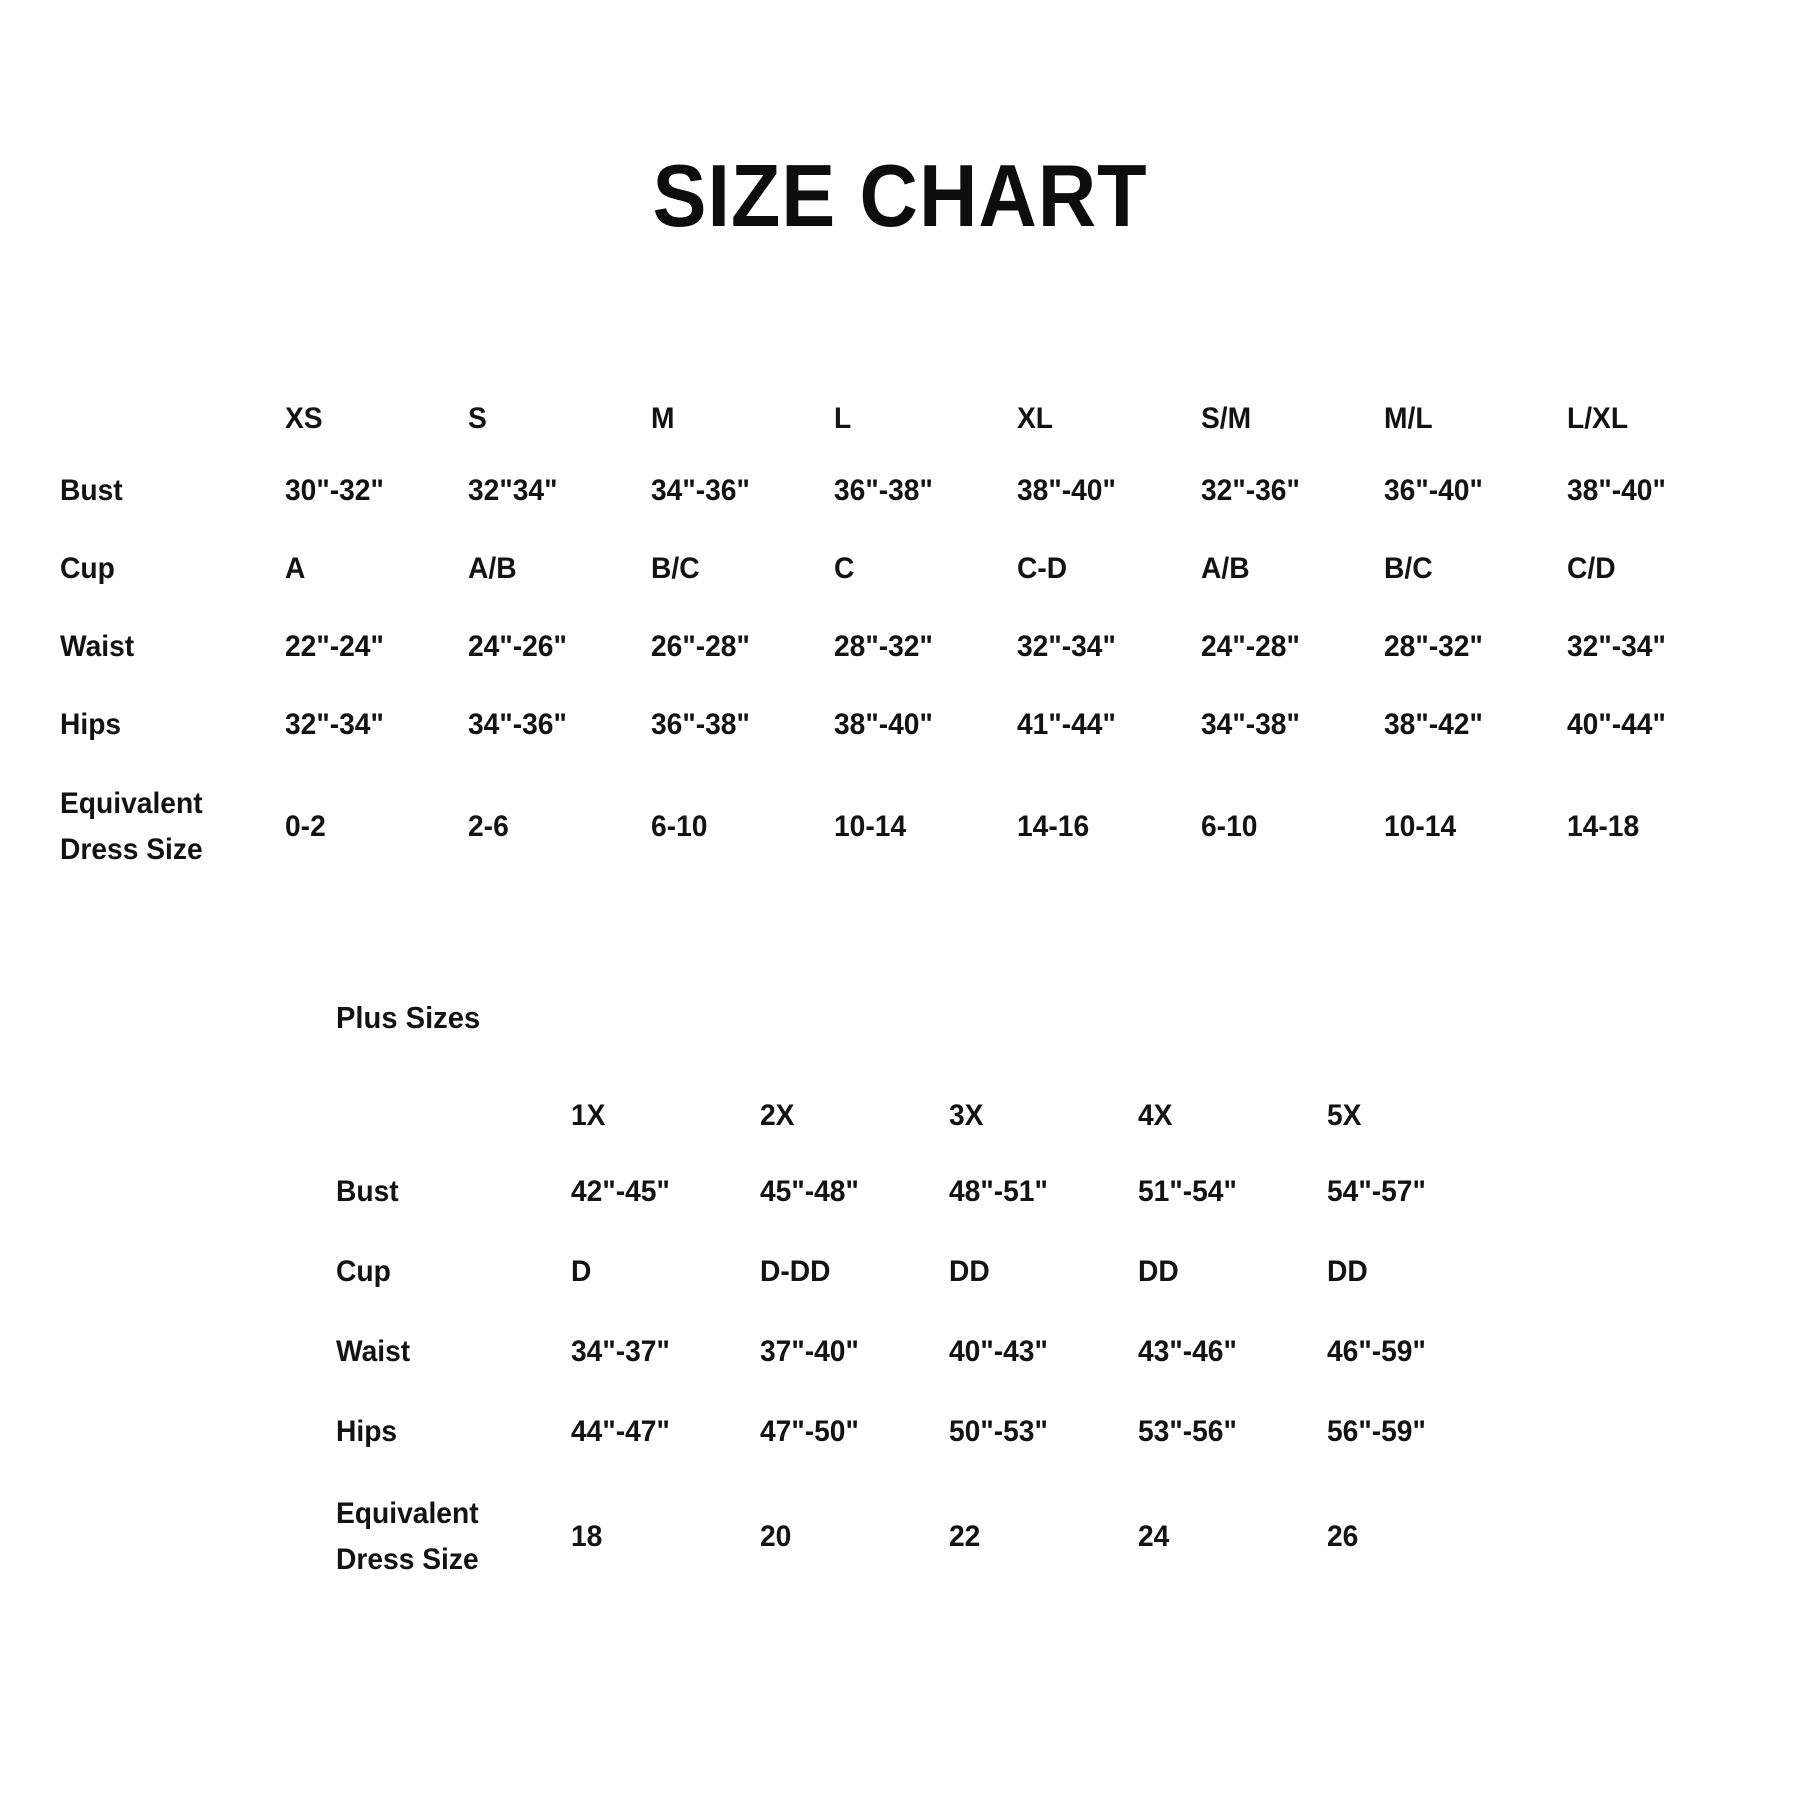  What do you see at coordinates (884, 646) in the screenshot?
I see `cell-waist-l: 28"-32"` at bounding box center [884, 646].